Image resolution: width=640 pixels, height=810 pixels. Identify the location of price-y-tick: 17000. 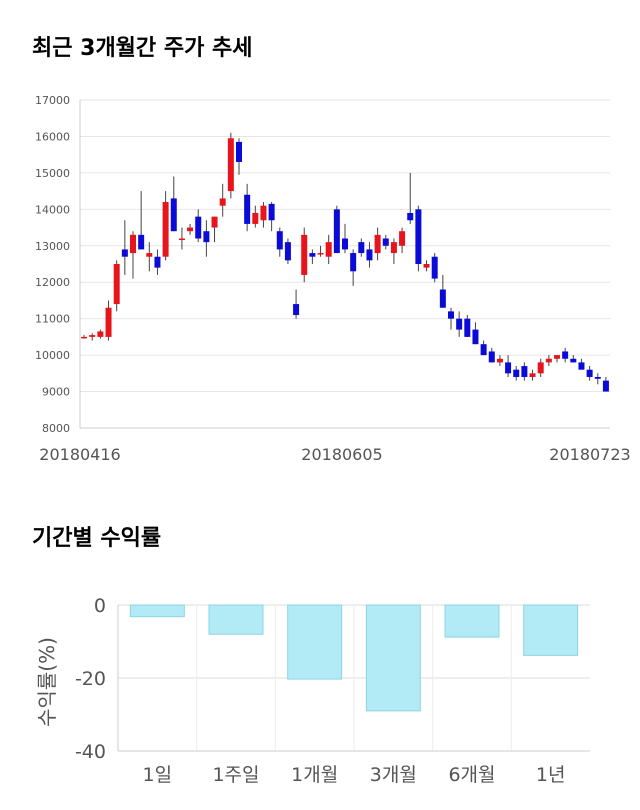
(52, 100).